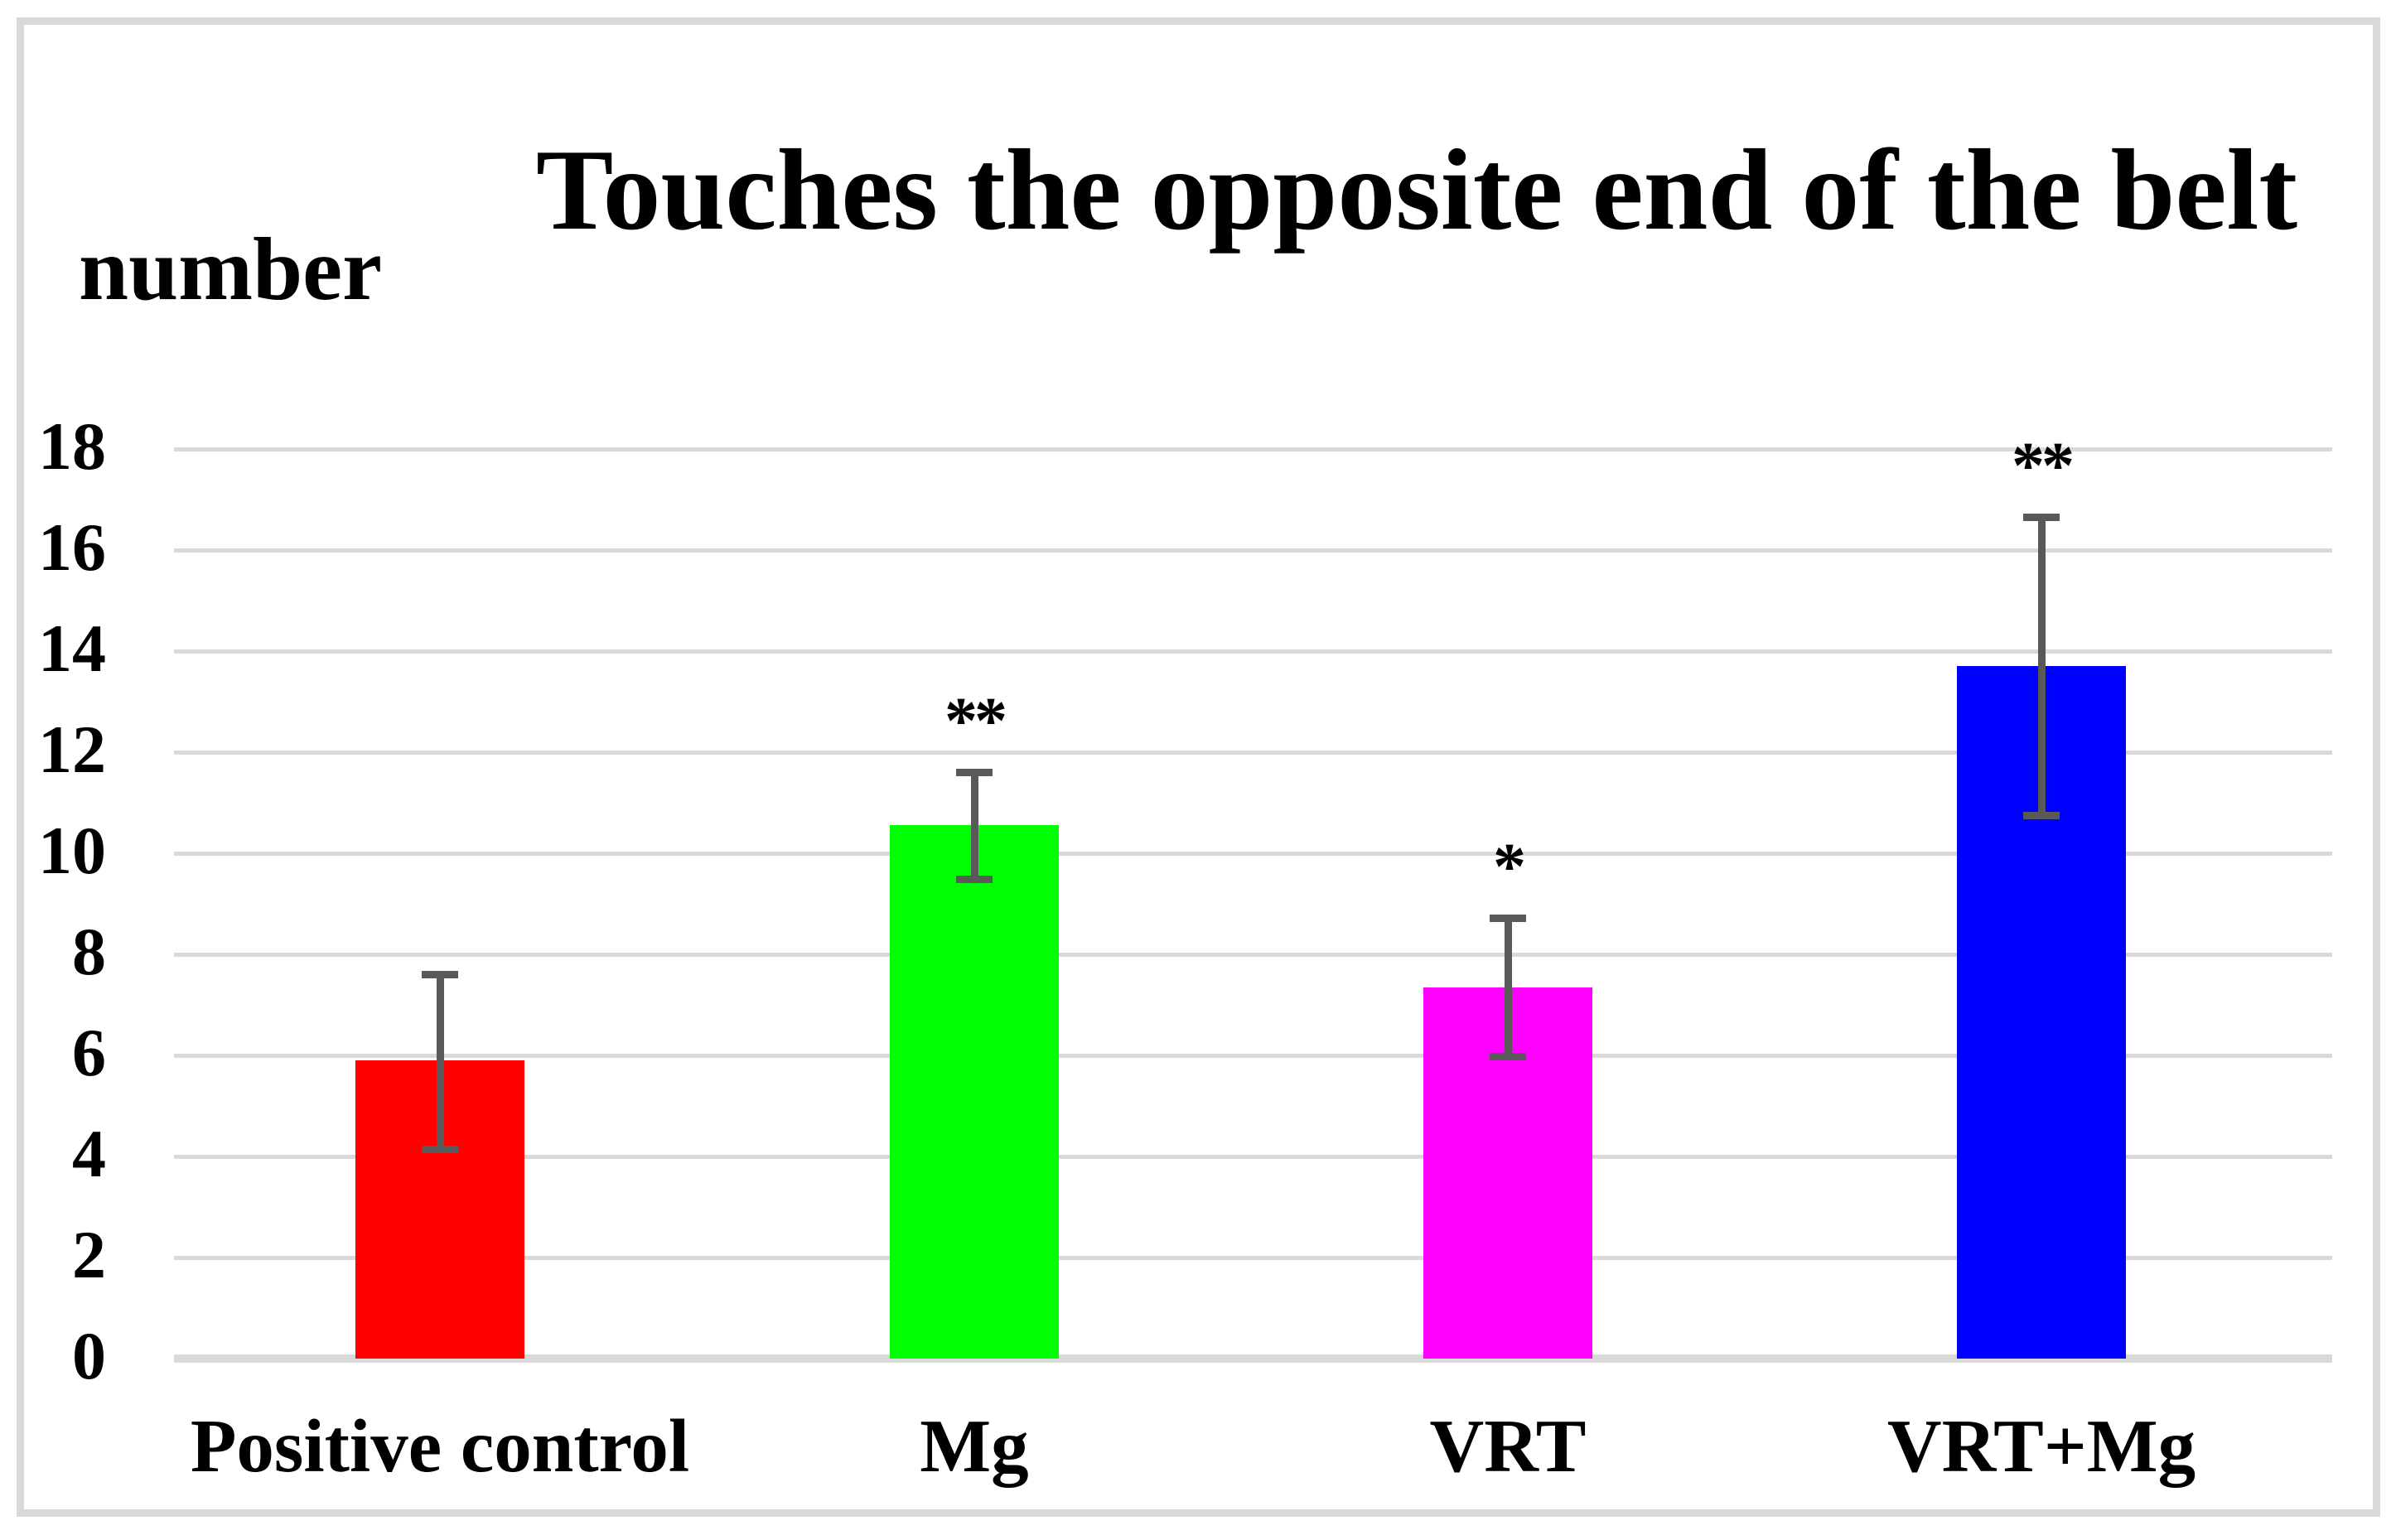  Describe the element at coordinates (975, 1092) in the screenshot. I see `bar-mg` at that location.